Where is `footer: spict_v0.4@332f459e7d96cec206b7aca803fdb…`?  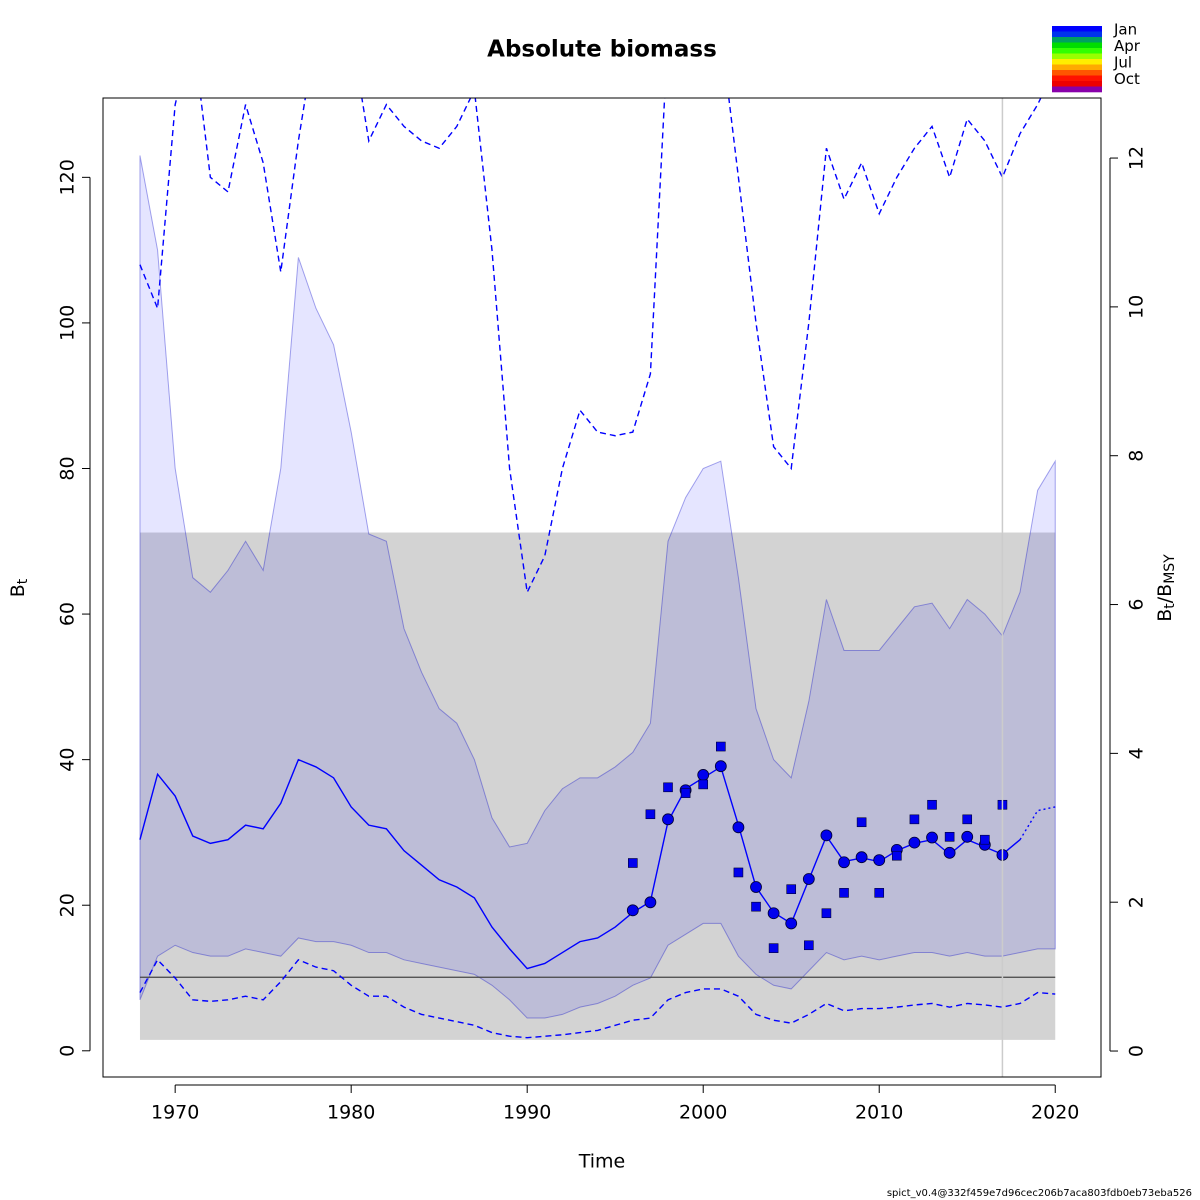 footer: spict_v0.4@332f459e7d96cec206b7aca803fdb… is located at coordinates (1039, 1193).